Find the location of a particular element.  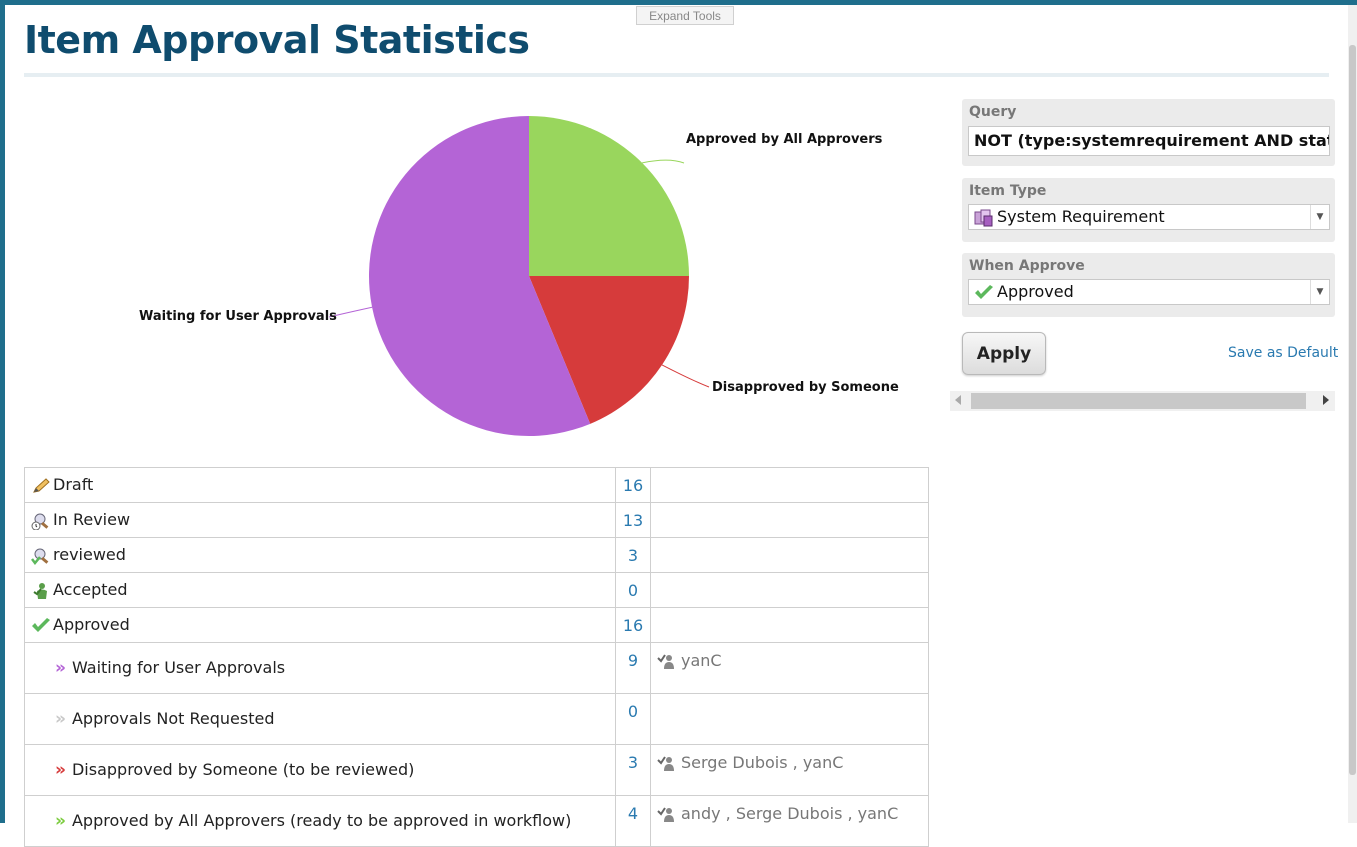

when-approve-dropdown-arrow-icon: ▼ is located at coordinates (1319, 292).